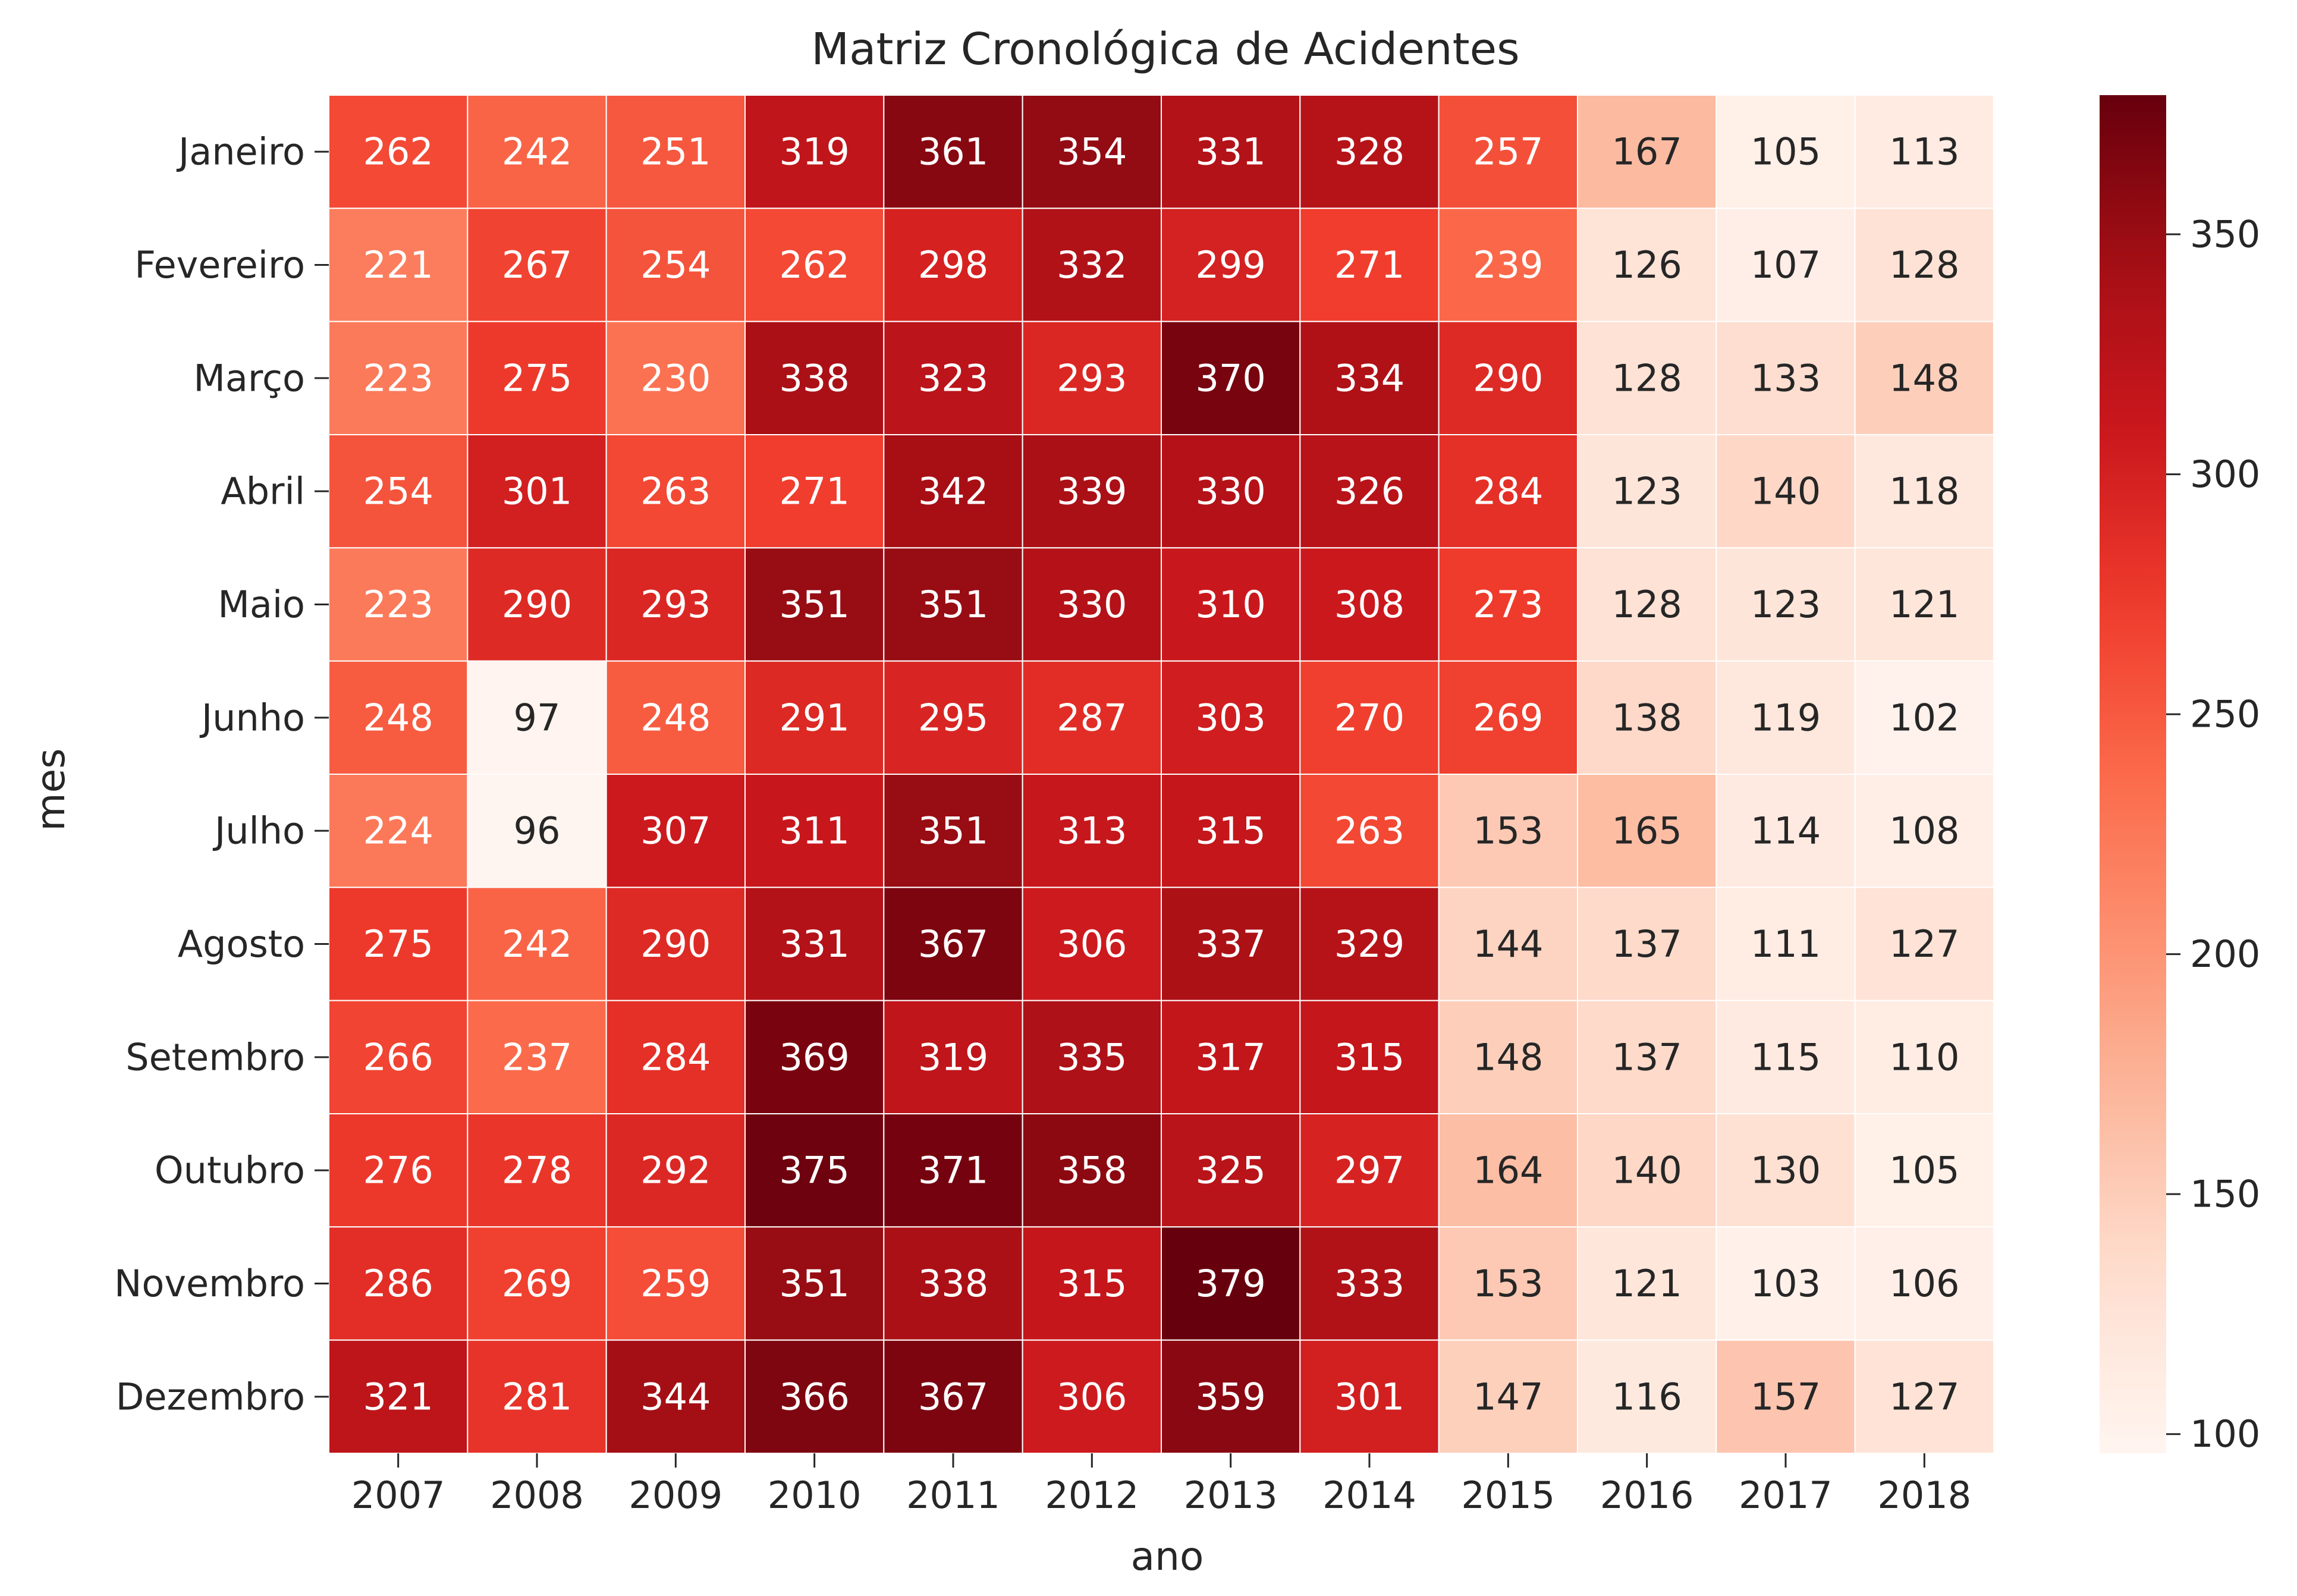 The width and height of the screenshot is (2297, 1596). What do you see at coordinates (537, 1170) in the screenshot?
I see `cell-value-label: 278` at bounding box center [537, 1170].